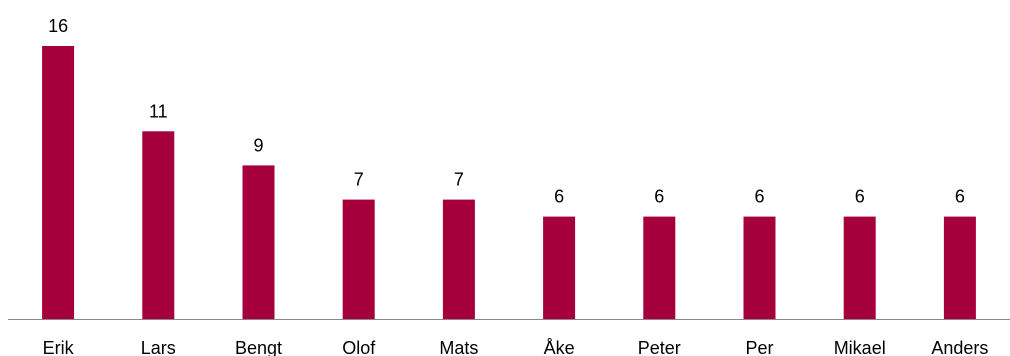 This screenshot has width=1010, height=356. What do you see at coordinates (860, 347) in the screenshot?
I see `category-label: Mikael` at bounding box center [860, 347].